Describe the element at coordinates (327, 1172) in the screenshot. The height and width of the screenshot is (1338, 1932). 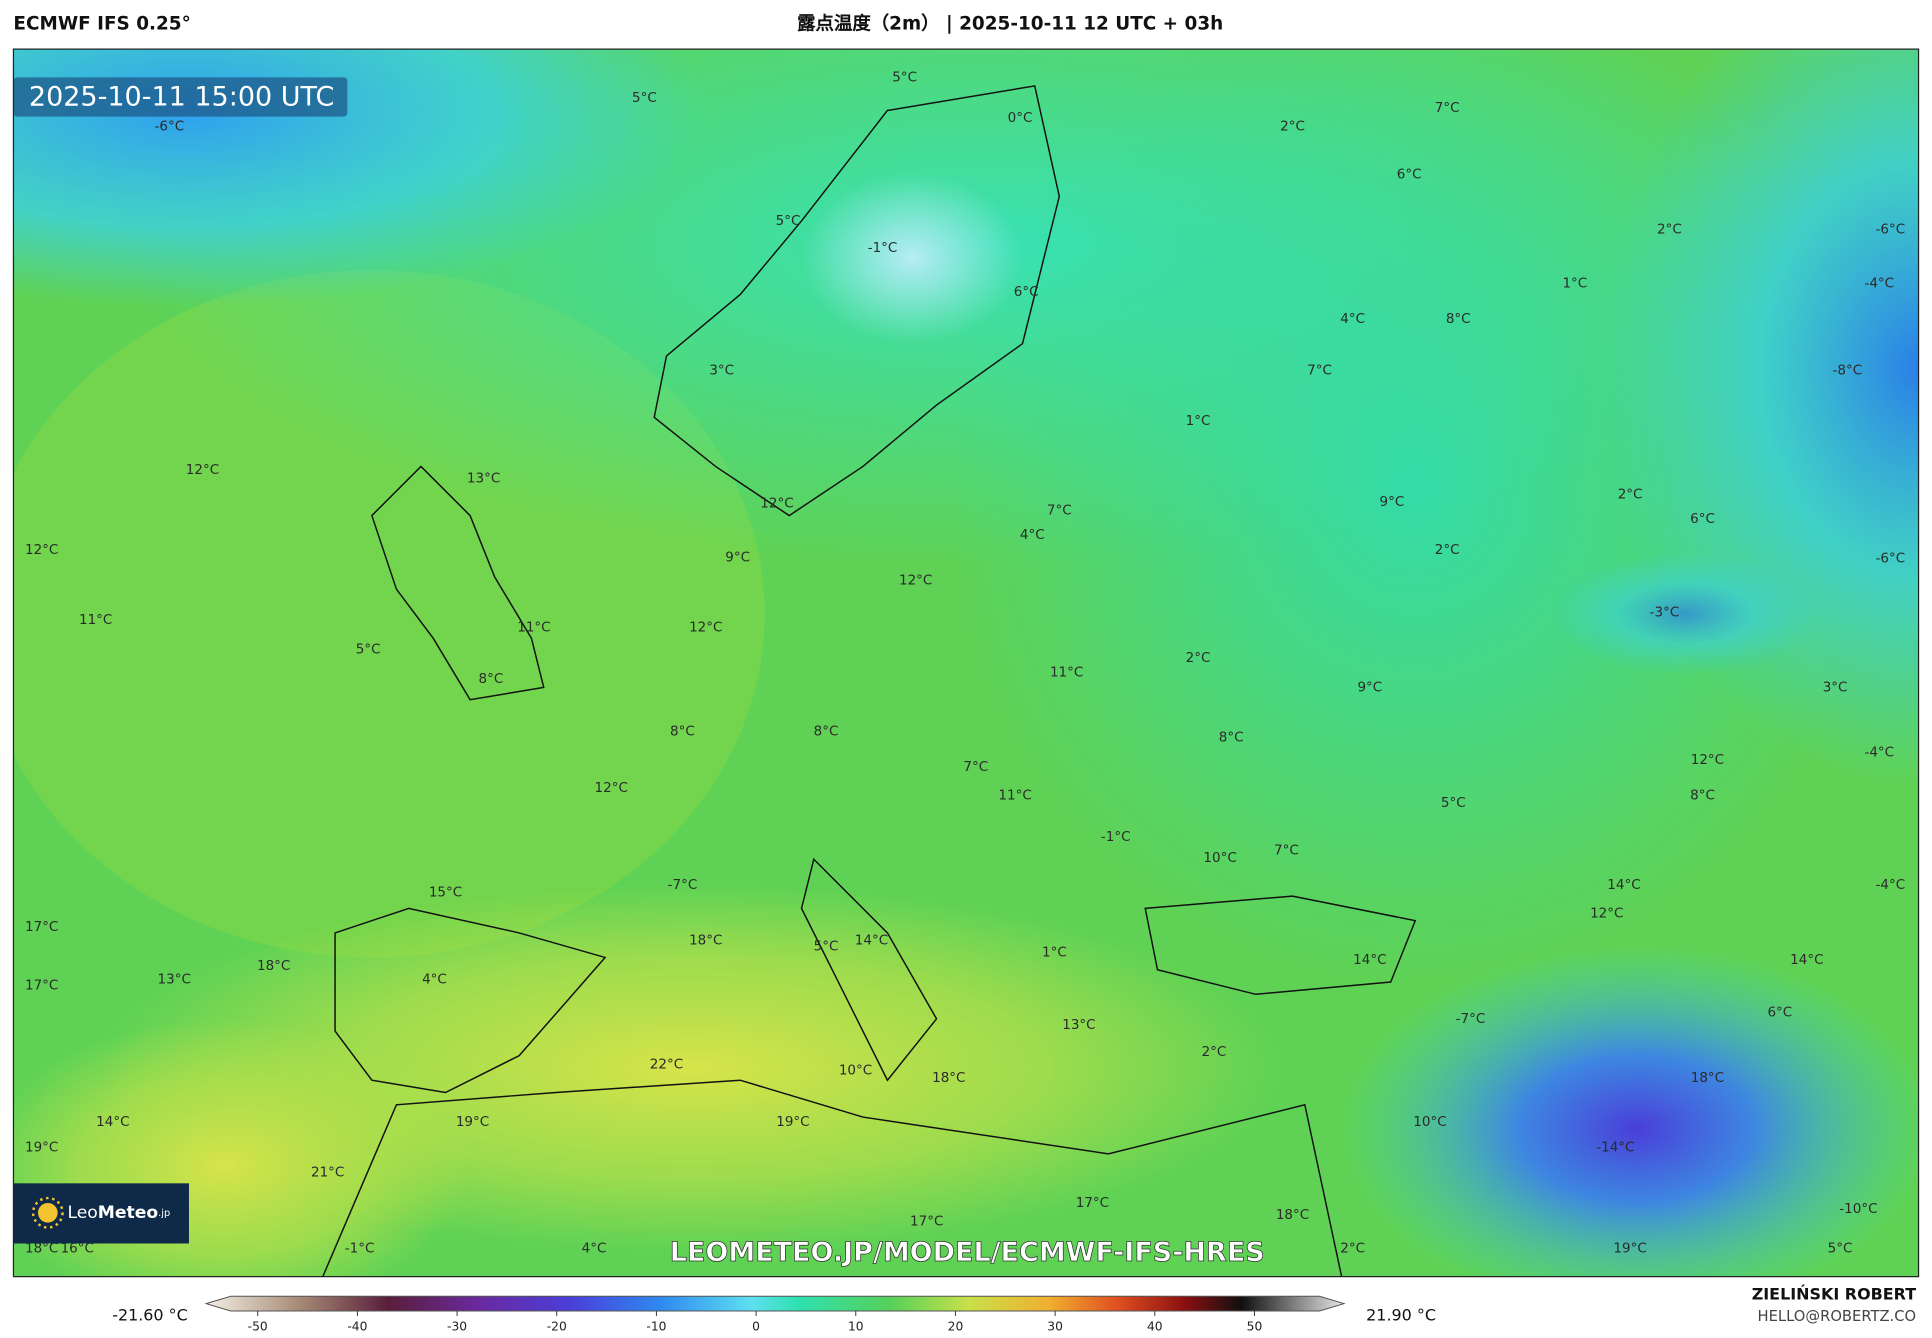
I see `dewpoint-label: 21°C` at that location.